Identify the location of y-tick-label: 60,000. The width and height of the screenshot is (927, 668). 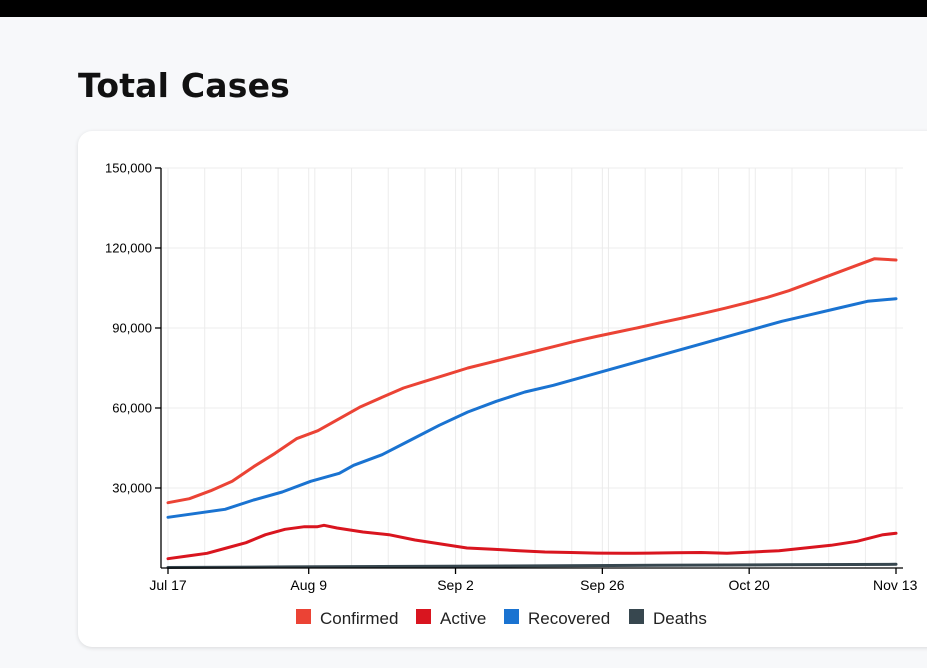
(132, 408).